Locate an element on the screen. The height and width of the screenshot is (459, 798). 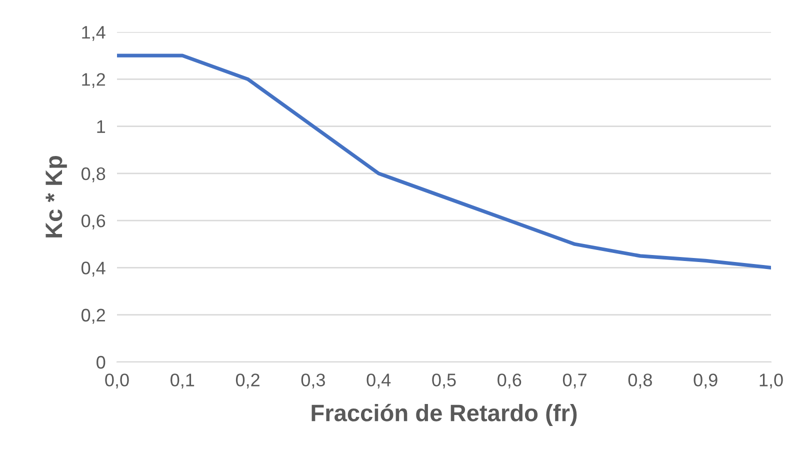
x-tick-label: 0,0 is located at coordinates (117, 381).